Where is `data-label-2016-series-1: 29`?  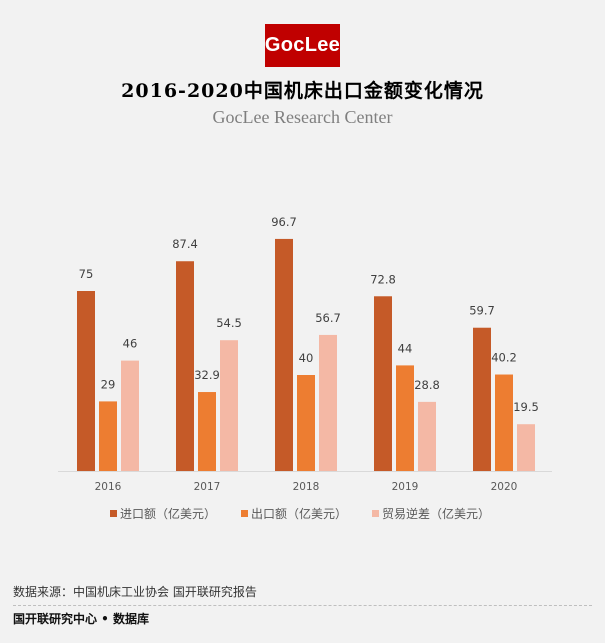 data-label-2016-series-1: 29 is located at coordinates (108, 384).